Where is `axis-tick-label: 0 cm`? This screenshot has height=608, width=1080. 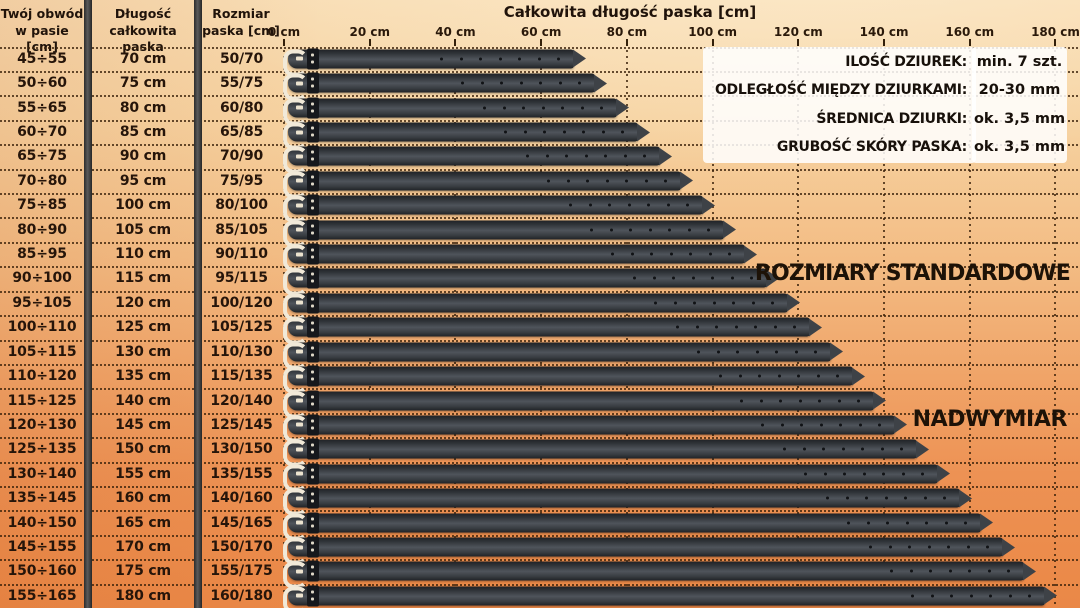
axis-tick-label: 0 cm is located at coordinates (284, 32).